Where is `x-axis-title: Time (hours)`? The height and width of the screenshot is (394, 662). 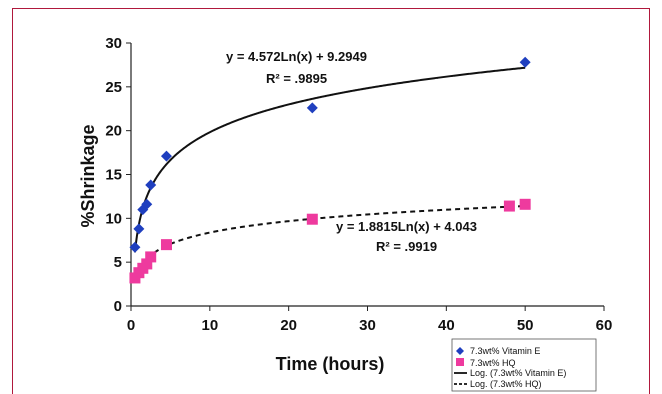 x-axis-title: Time (hours) is located at coordinates (330, 364).